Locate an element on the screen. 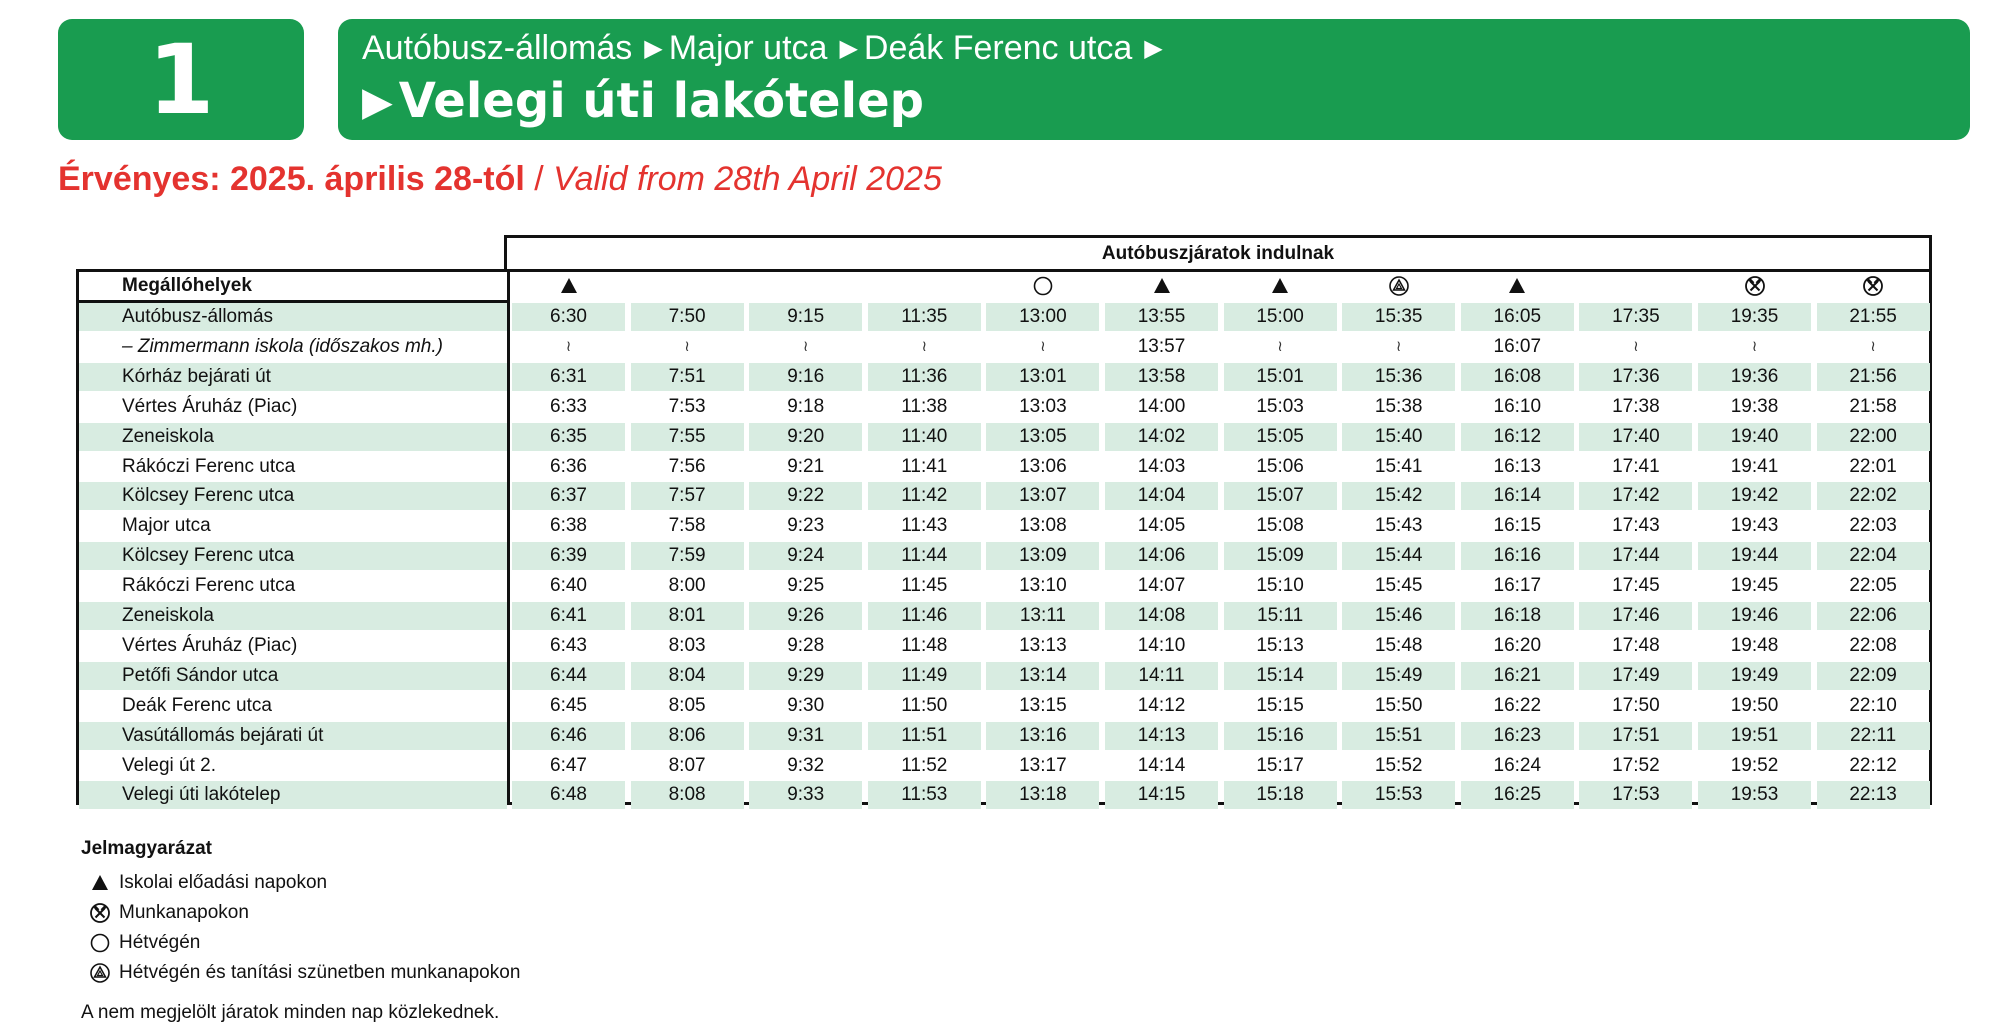  departure-time: 19:50 is located at coordinates (1754, 705).